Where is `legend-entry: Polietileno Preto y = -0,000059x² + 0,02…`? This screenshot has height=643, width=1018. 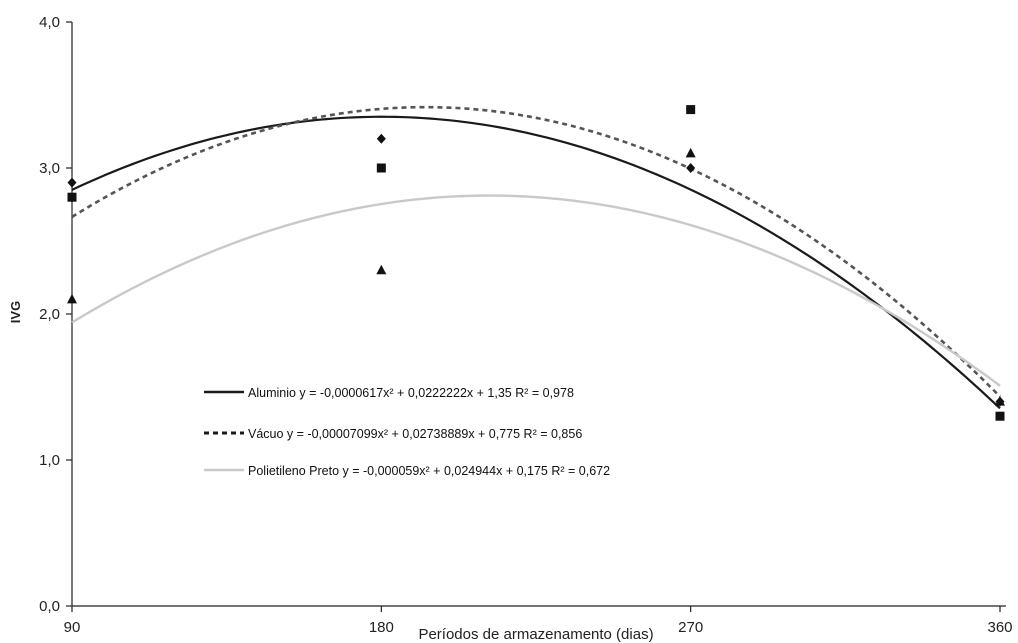
legend-entry: Polietileno Preto y = -0,000059x² + 0,02… is located at coordinates (429, 471).